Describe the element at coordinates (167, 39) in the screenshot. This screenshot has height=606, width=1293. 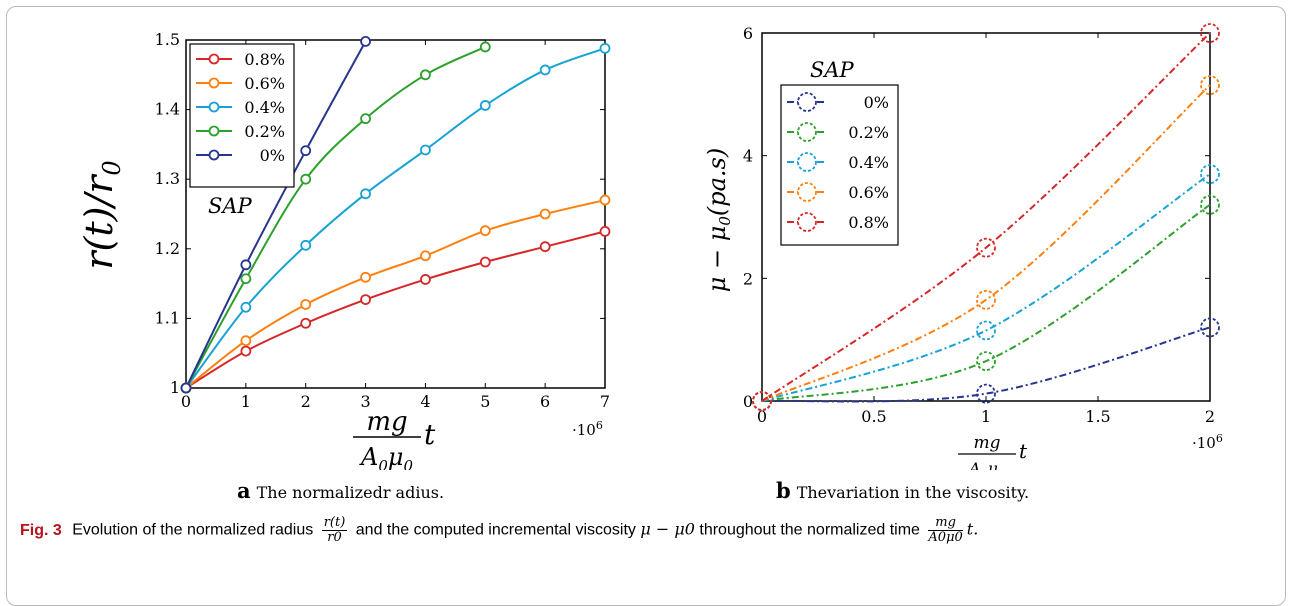
I see `chart-a-ytick-label: 1.5` at that location.